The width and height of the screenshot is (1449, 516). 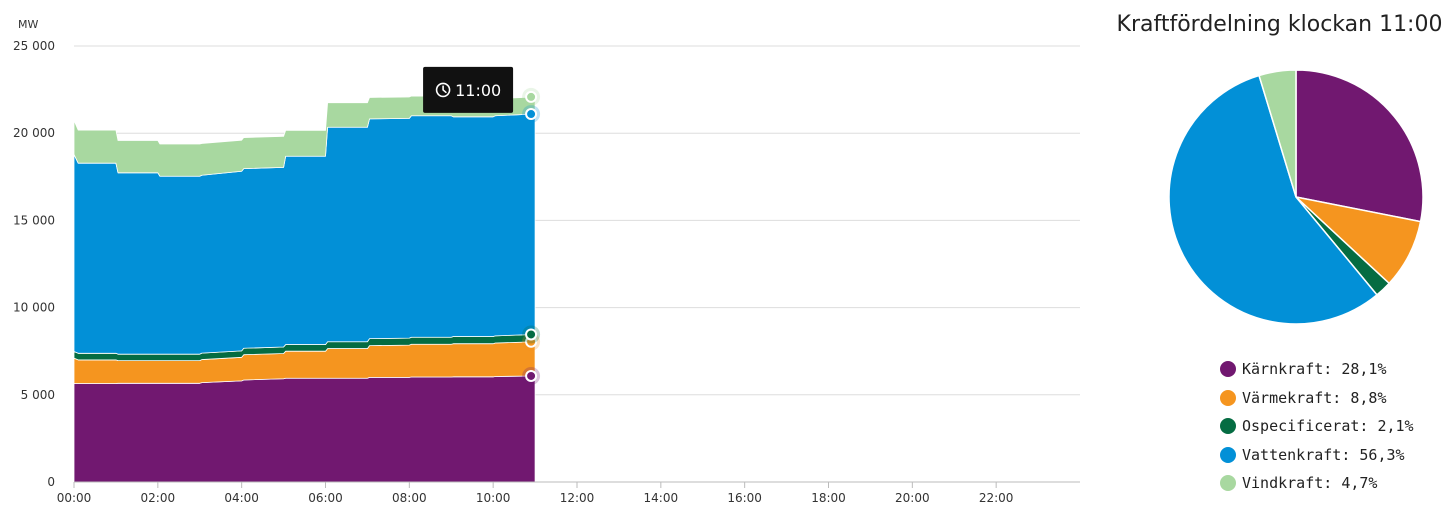 What do you see at coordinates (28, 24) in the screenshot?
I see `y-axis-unit-label: MW` at bounding box center [28, 24].